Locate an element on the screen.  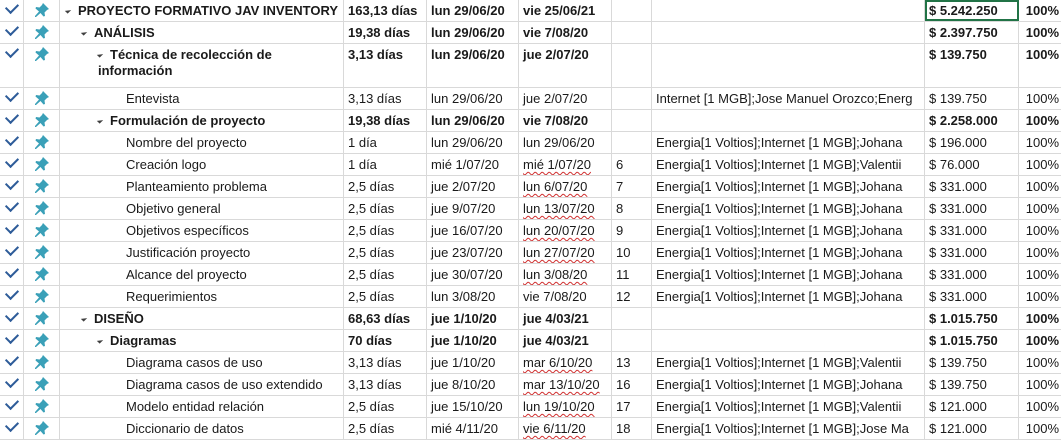
duration-cell: 19,38 días is located at coordinates (385, 32).